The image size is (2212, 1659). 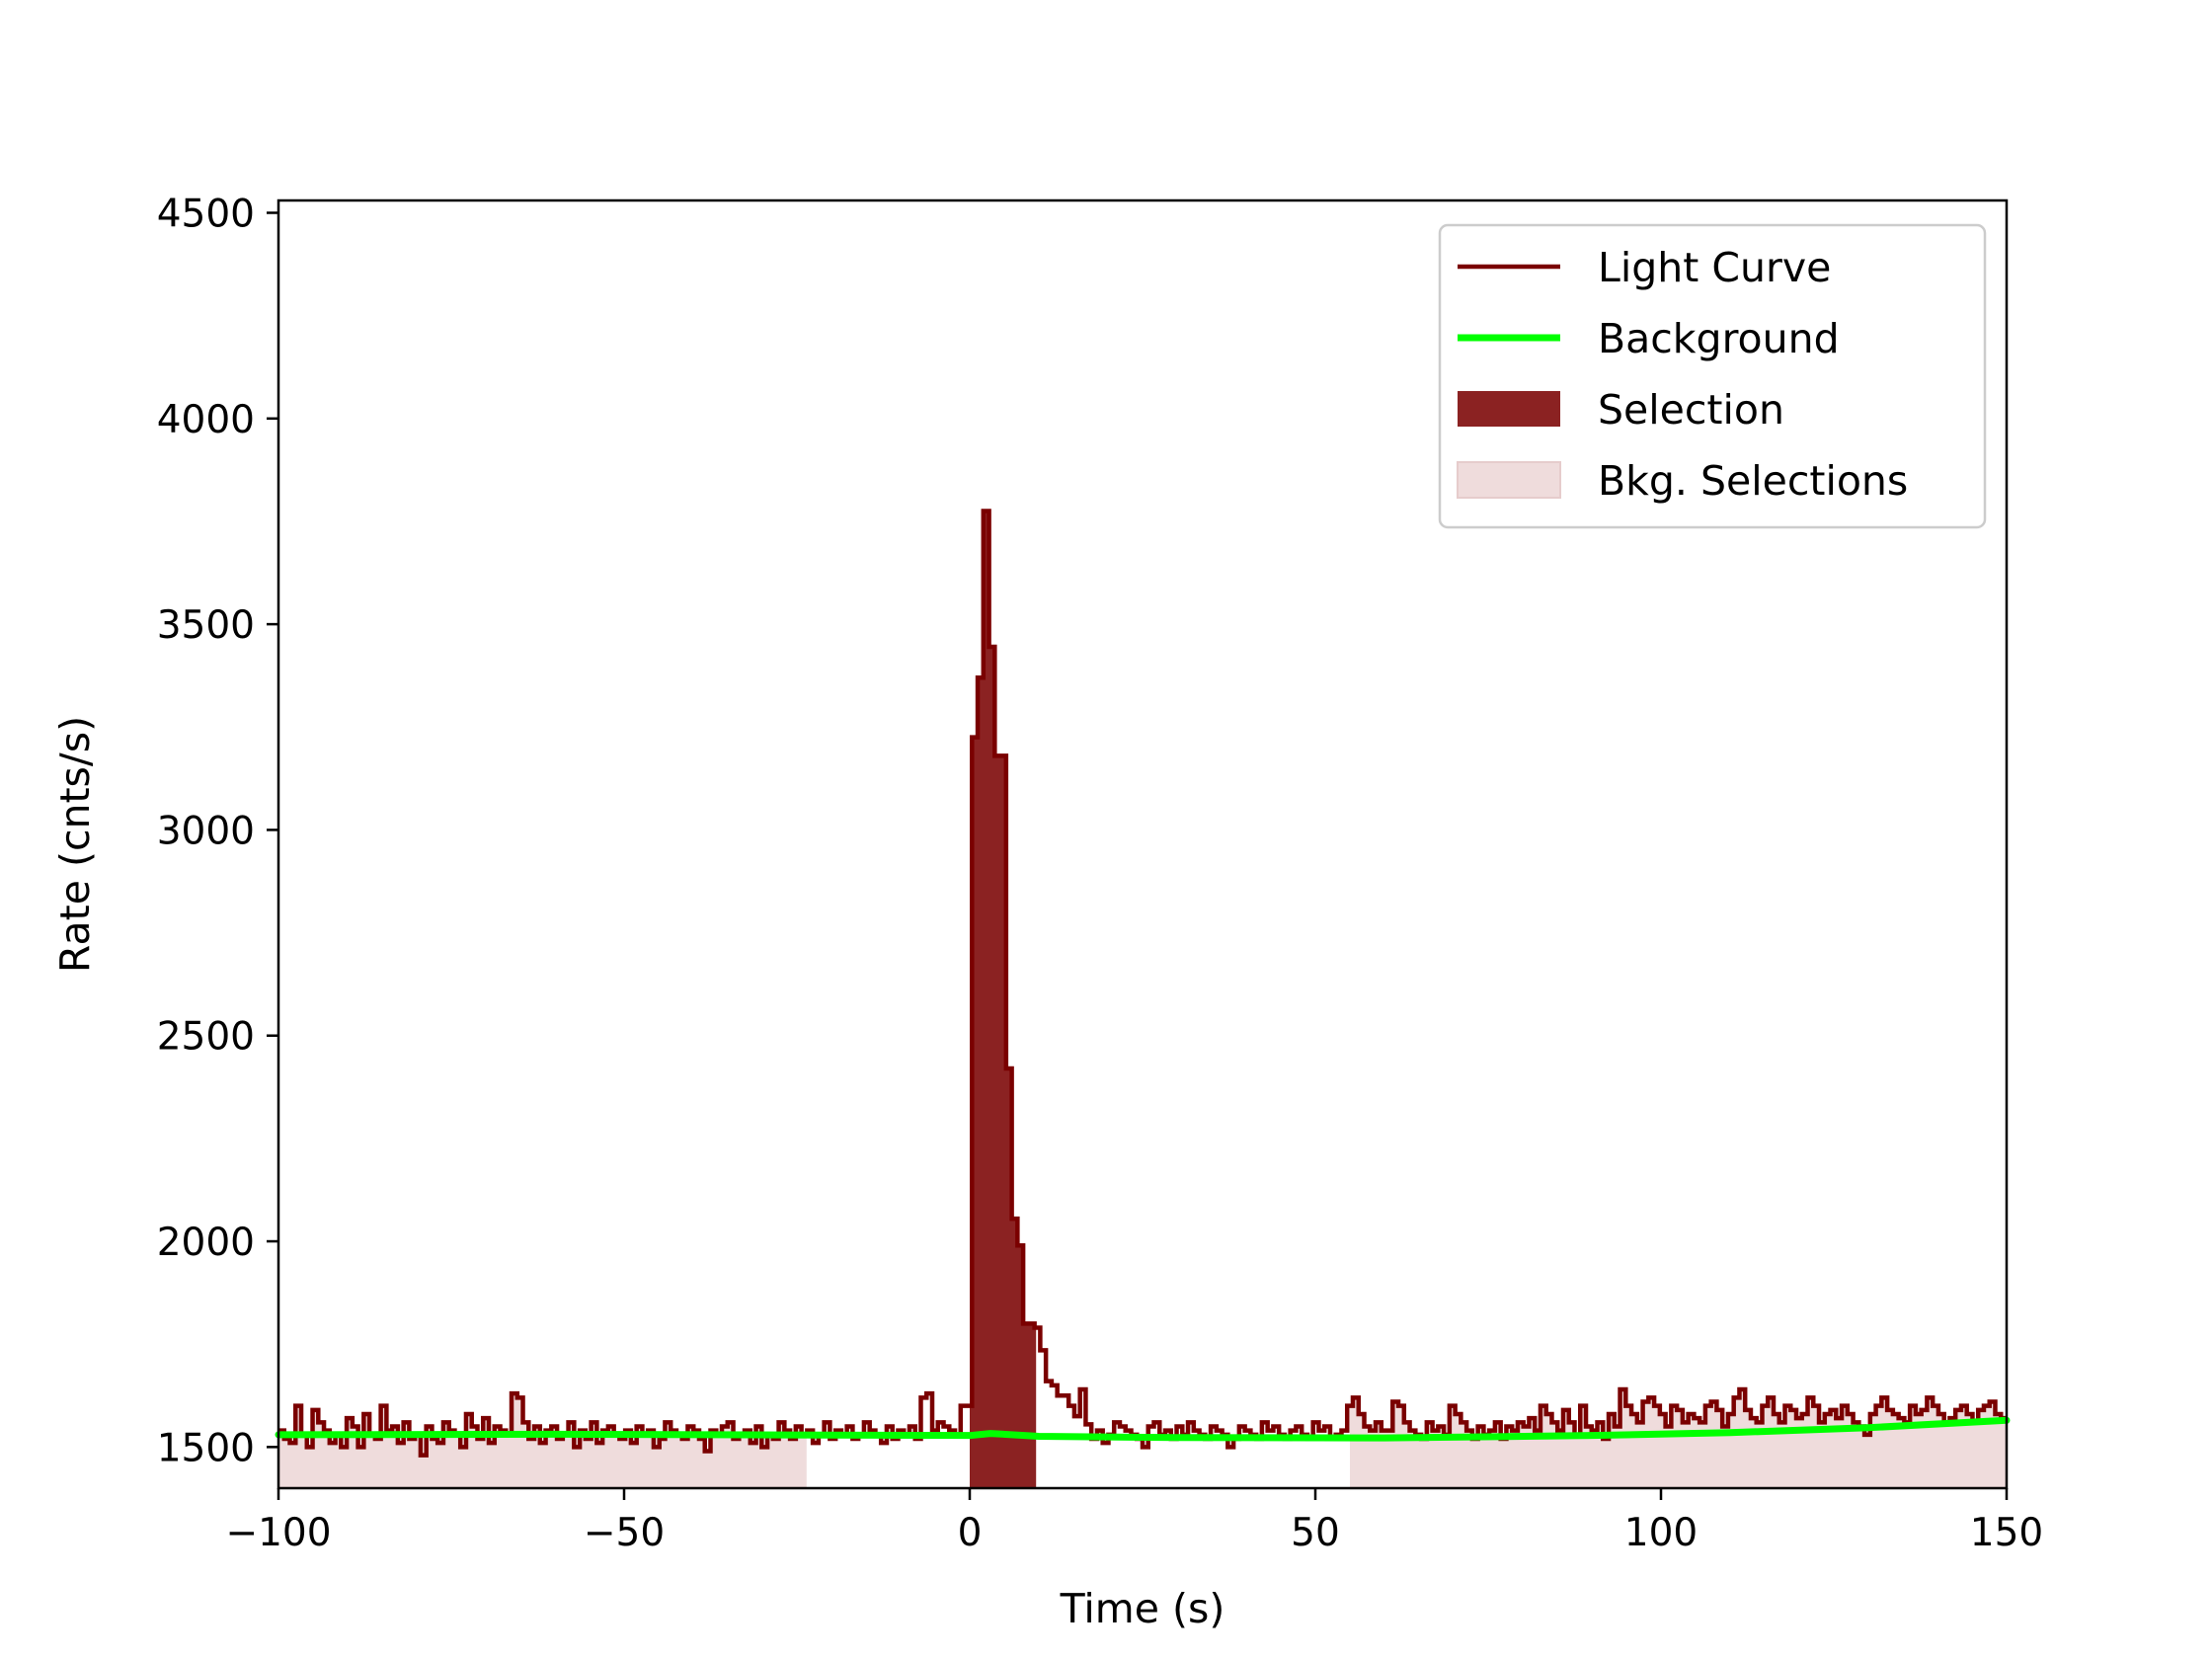 I want to click on y-tick-label: 2000, so click(x=206, y=1243).